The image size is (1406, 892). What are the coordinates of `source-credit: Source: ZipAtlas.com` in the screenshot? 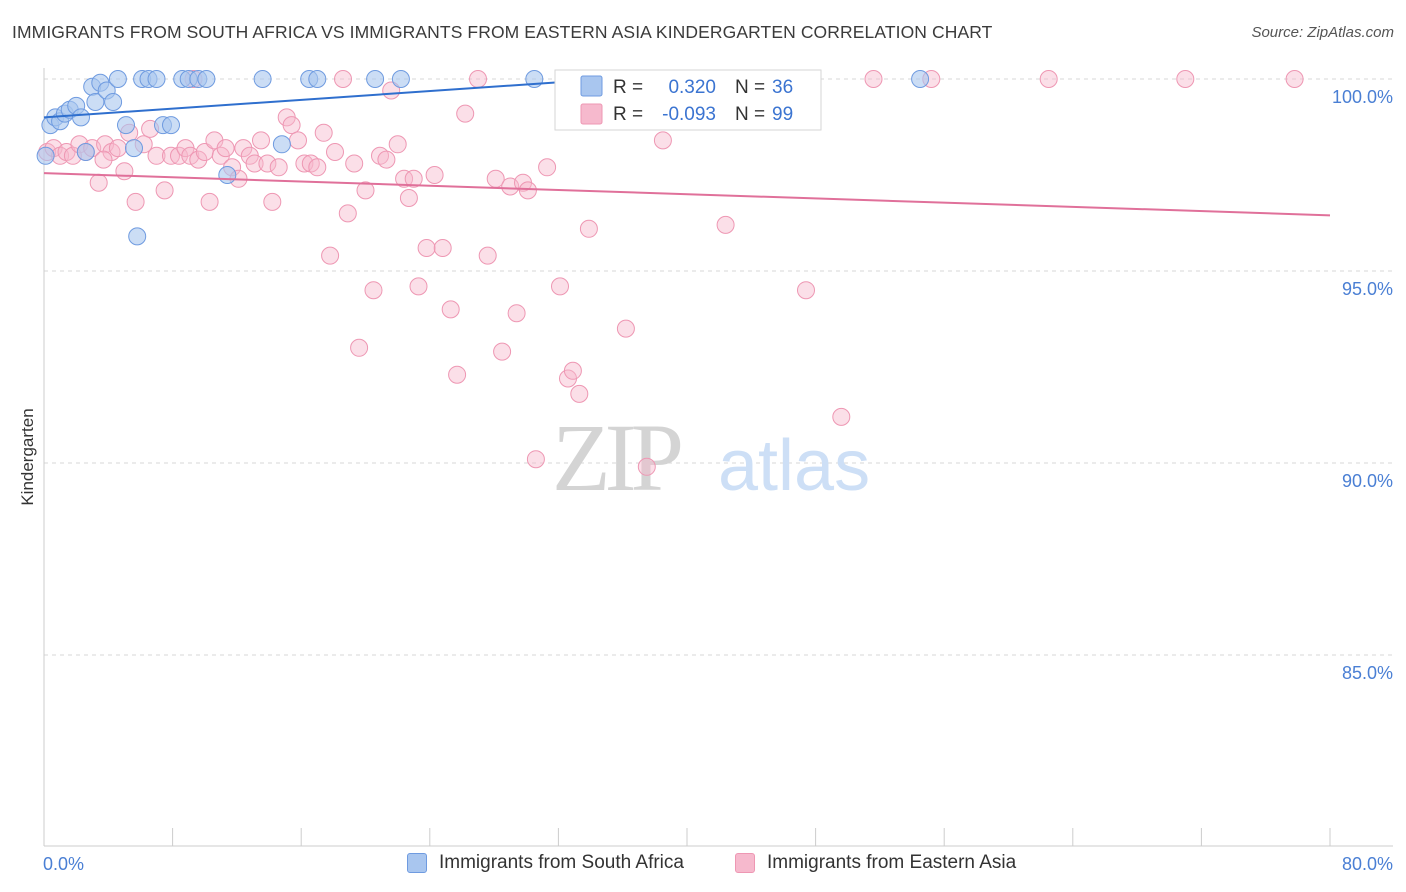 It's located at (1322, 32).